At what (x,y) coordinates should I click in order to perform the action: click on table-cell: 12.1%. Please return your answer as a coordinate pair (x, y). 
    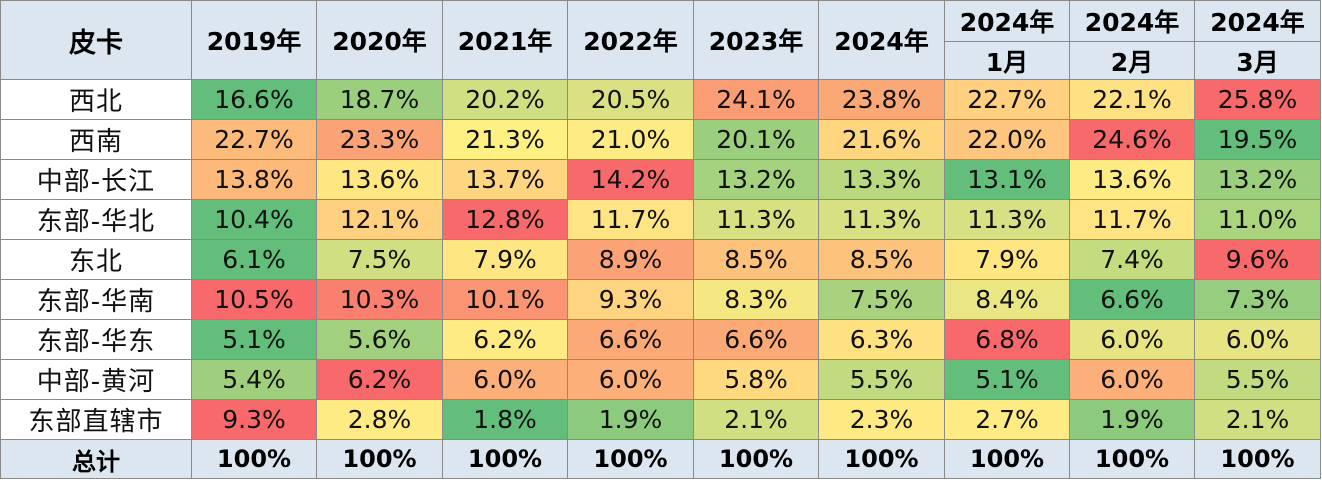
    Looking at the image, I should click on (379, 219).